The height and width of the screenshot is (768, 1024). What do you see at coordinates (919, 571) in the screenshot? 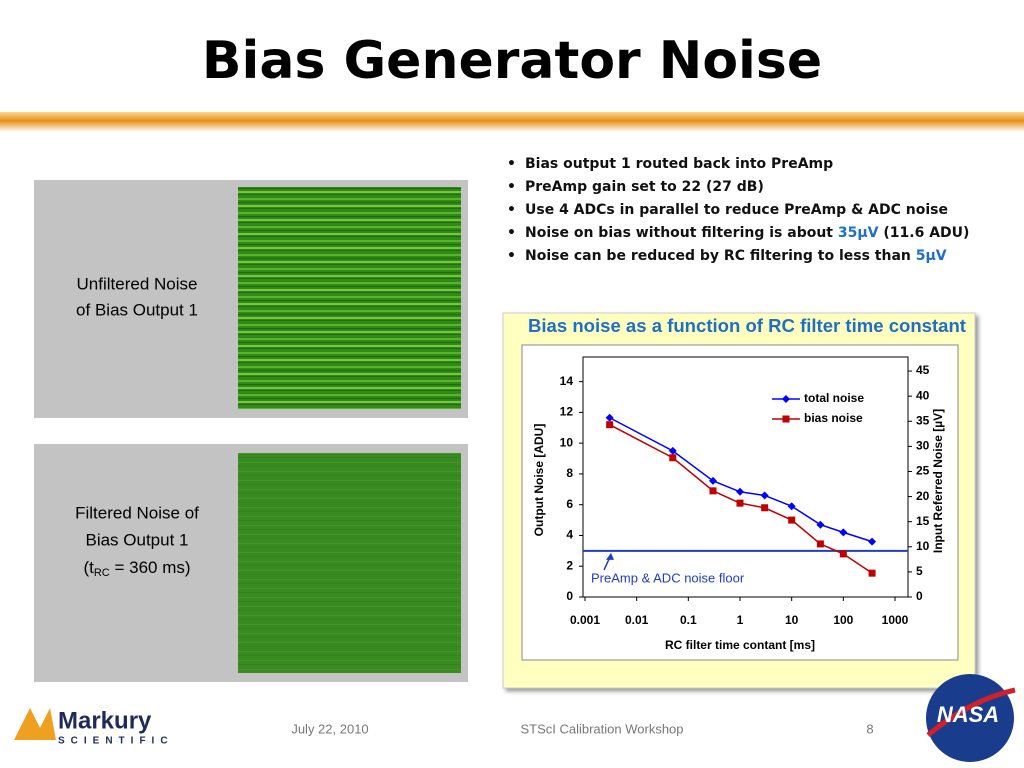
I see `y2-tick-label: 5` at bounding box center [919, 571].